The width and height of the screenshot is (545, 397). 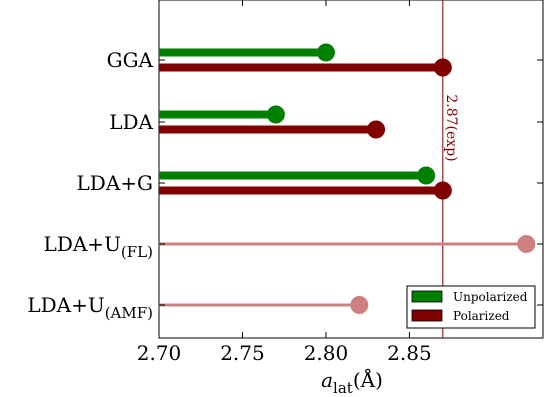 I want to click on y-tick-label-0: GGA, so click(x=130, y=60).